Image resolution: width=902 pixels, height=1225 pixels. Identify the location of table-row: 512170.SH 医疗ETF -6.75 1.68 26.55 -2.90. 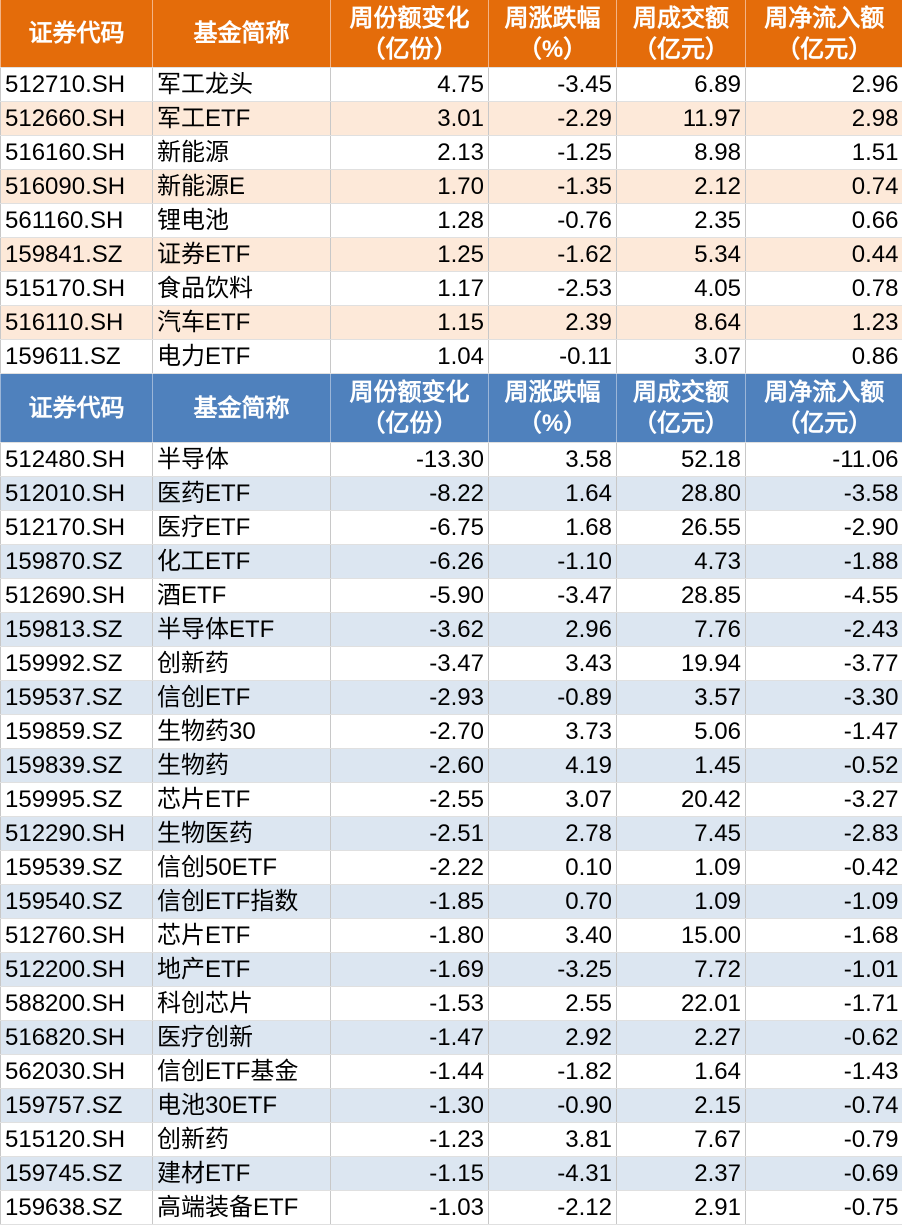
(451, 527).